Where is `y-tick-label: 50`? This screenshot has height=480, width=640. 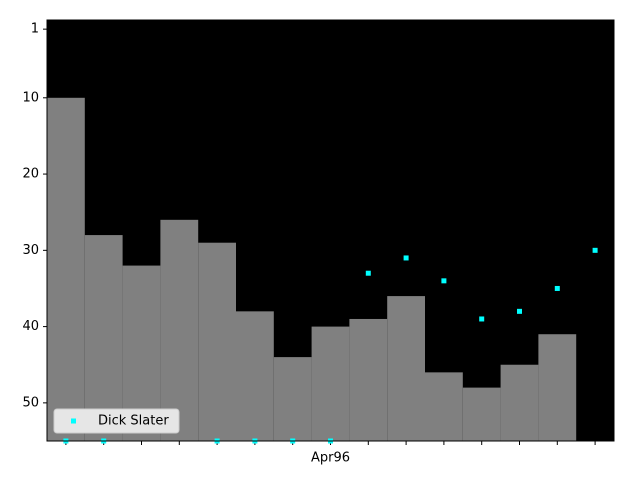
y-tick-label: 50 is located at coordinates (30, 402).